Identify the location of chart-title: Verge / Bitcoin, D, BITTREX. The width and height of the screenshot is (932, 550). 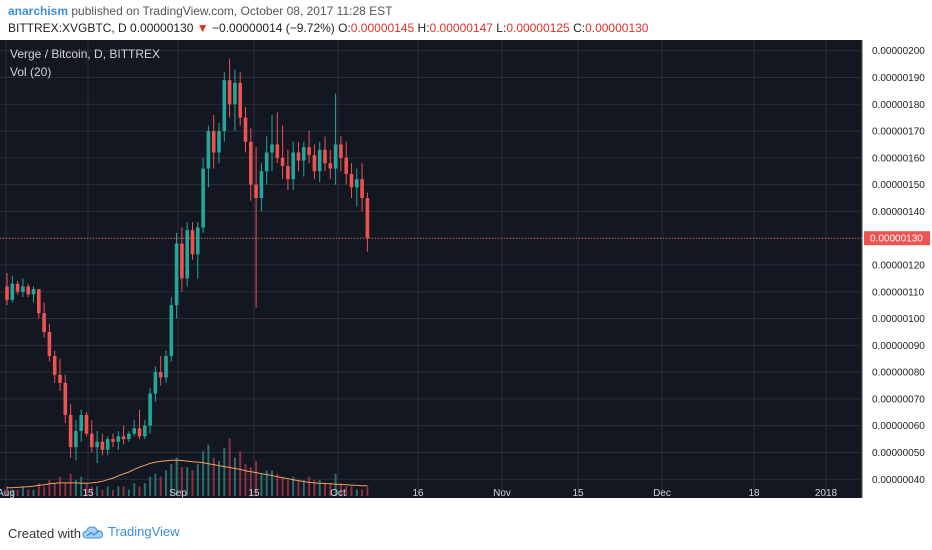
(85, 54).